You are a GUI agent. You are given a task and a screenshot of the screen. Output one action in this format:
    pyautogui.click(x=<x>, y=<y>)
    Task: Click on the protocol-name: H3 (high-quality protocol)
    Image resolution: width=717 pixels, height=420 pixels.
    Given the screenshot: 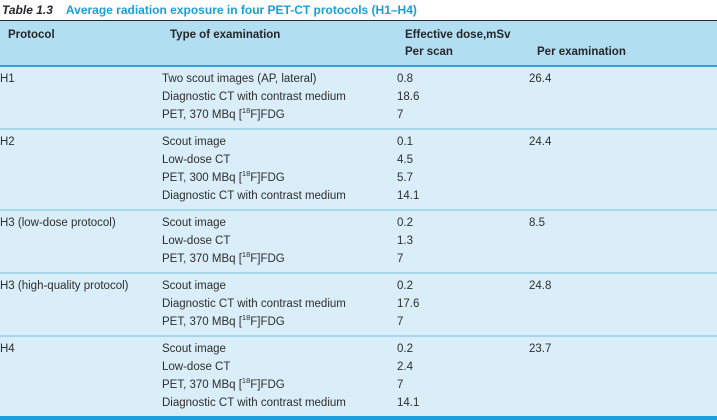 What is the action you would take?
    pyautogui.click(x=64, y=286)
    